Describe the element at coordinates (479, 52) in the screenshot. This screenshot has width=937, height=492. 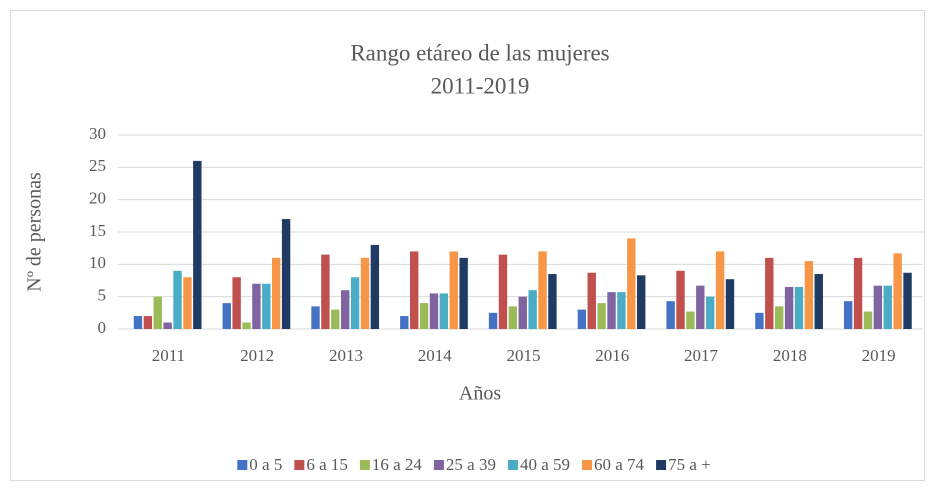
I see `chart-title: Rango etáreo de las mujeres` at that location.